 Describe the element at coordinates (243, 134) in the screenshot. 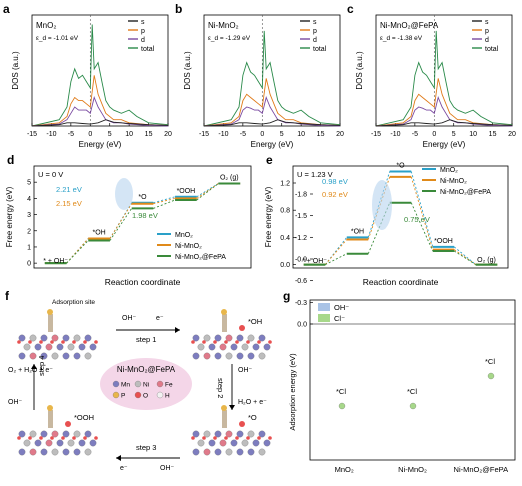

I see `x-tick-label: -5` at that location.